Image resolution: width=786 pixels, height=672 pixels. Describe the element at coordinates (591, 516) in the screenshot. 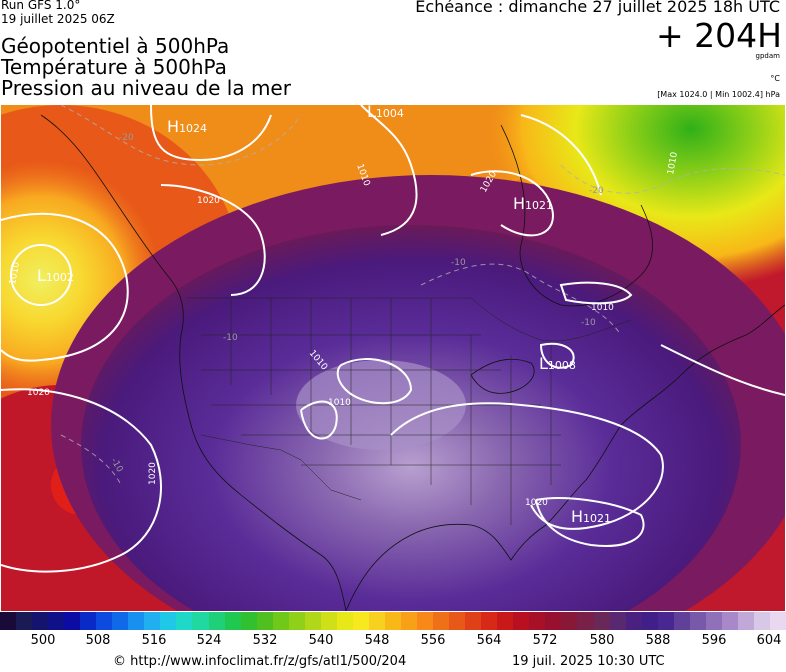

I see `high-center-3: H1021` at that location.